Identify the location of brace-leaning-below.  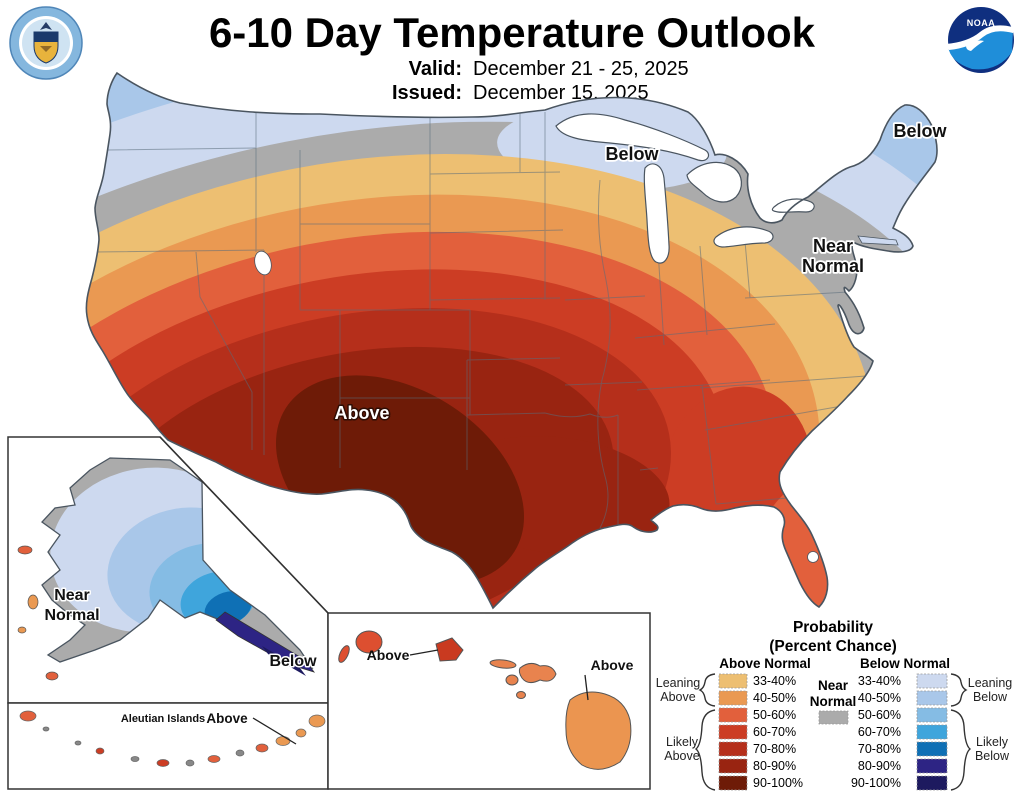
(959, 690).